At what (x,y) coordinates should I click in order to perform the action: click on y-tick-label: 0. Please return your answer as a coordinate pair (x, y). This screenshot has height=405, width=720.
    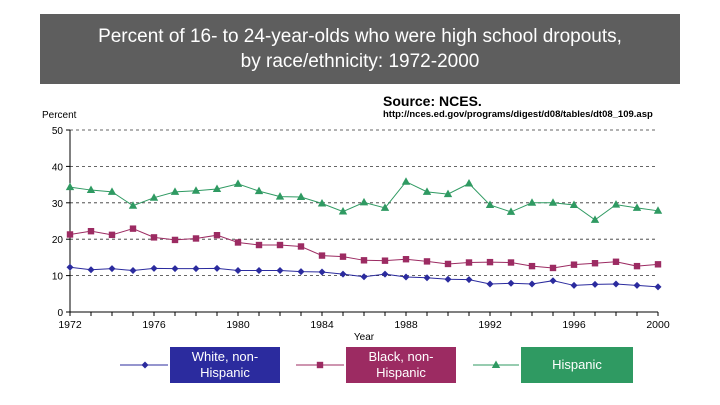
    Looking at the image, I should click on (60, 313).